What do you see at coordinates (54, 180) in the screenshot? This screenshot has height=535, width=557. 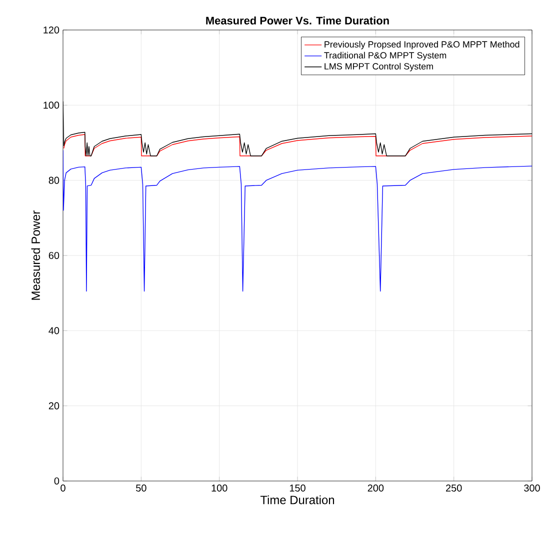 I see `y-tick-label: 80` at bounding box center [54, 180].